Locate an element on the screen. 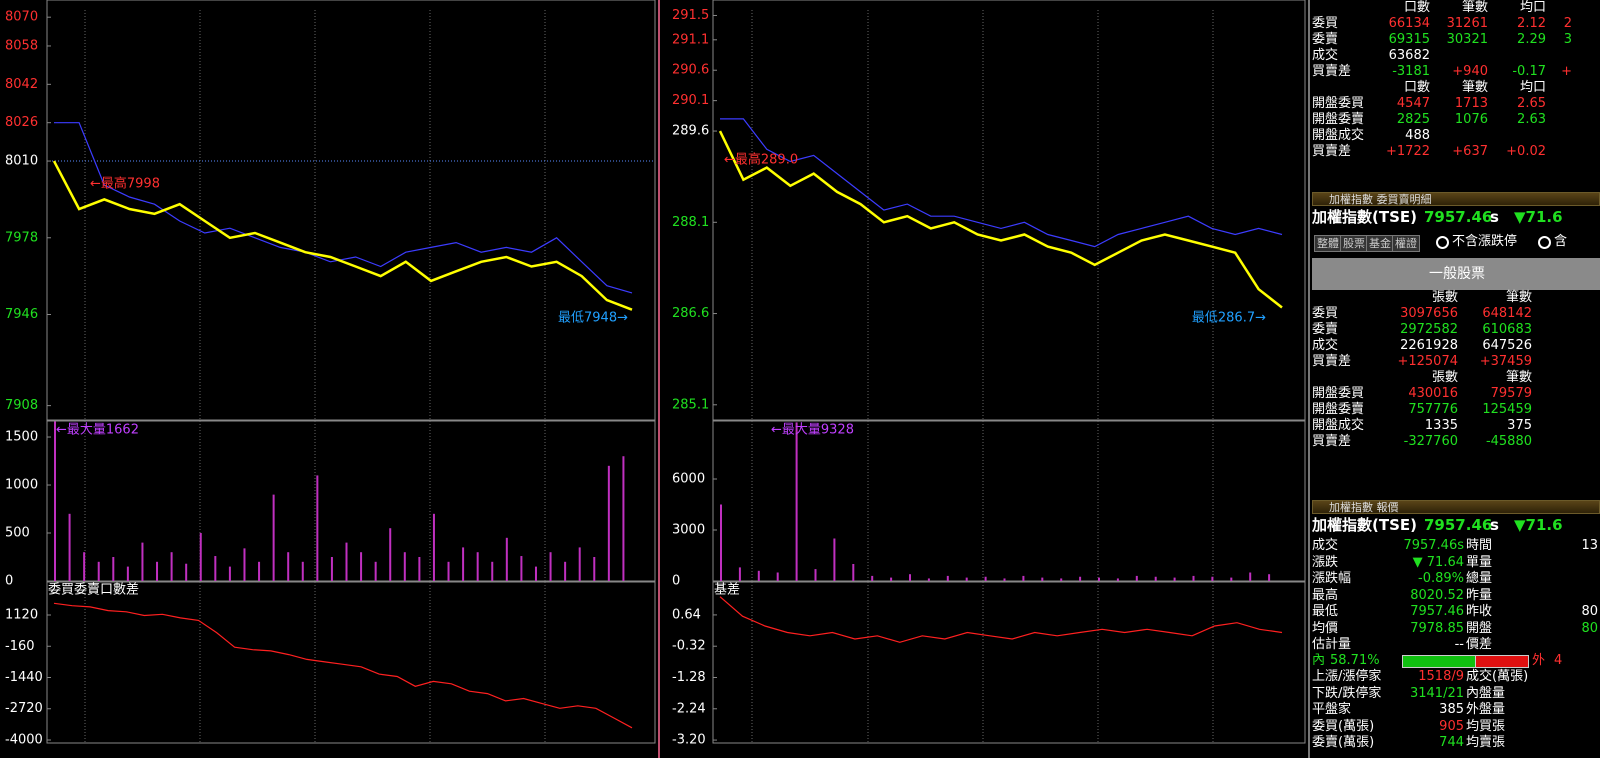 The image size is (1600, 758). price-line is located at coordinates (1000, 219).